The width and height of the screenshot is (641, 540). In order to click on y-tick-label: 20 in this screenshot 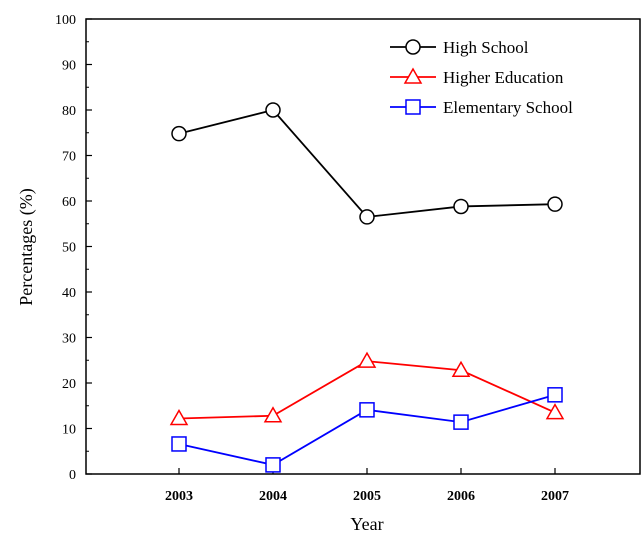, I will do `click(69, 384)`.